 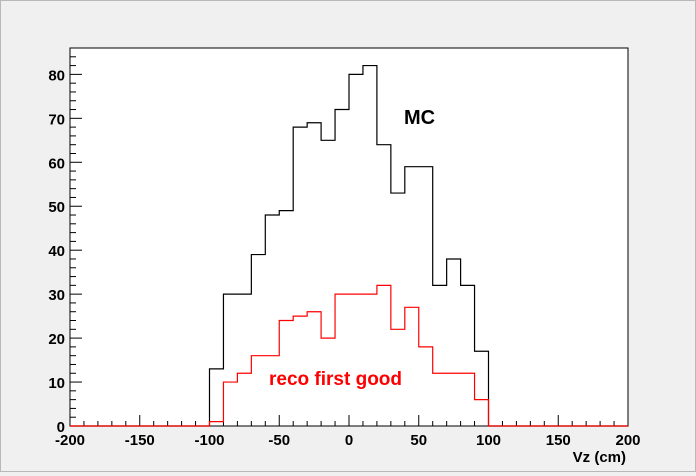 I want to click on x-tick-label: -50, so click(x=279, y=440).